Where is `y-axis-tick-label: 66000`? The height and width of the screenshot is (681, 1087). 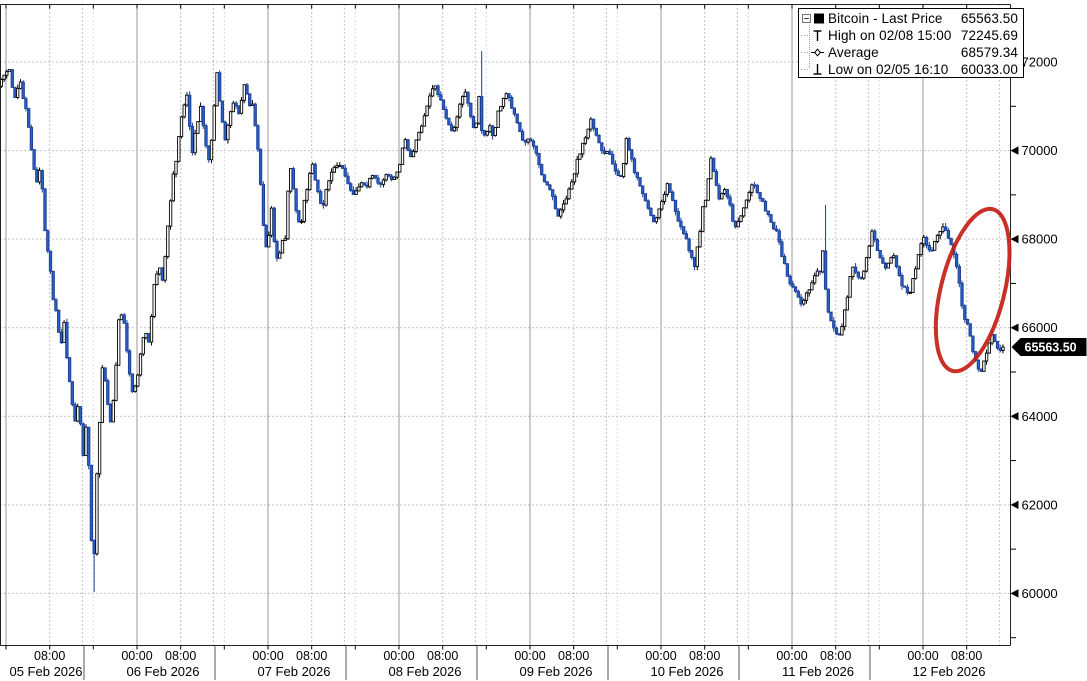
y-axis-tick-label: 66000 is located at coordinates (1040, 327).